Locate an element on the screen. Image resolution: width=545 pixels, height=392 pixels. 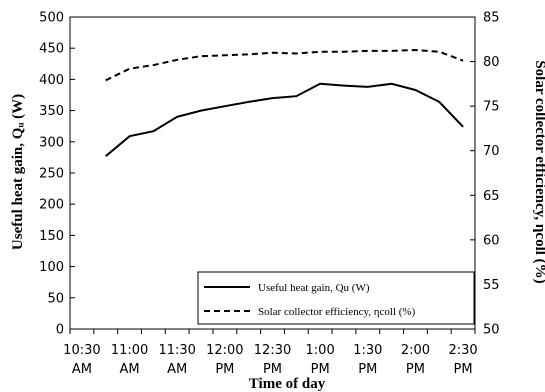
left-tick-label: 100 is located at coordinates (51, 267).